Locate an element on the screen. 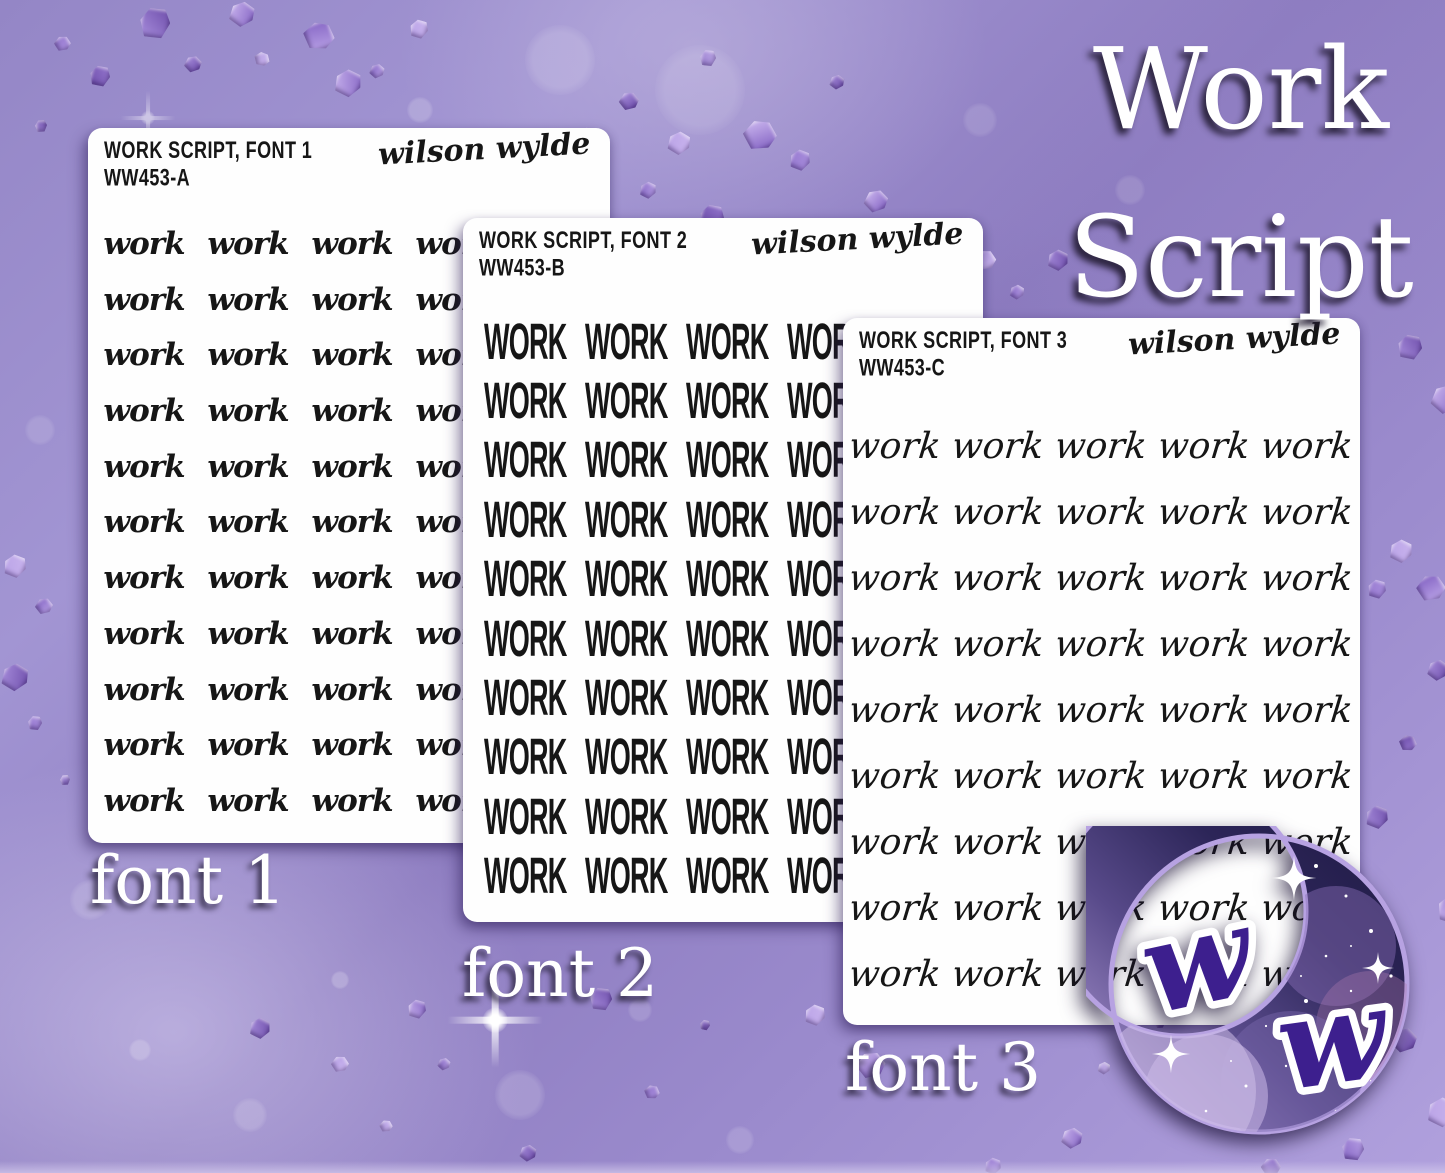 The height and width of the screenshot is (1173, 1445). sheet-sku: WW453-C is located at coordinates (902, 367).